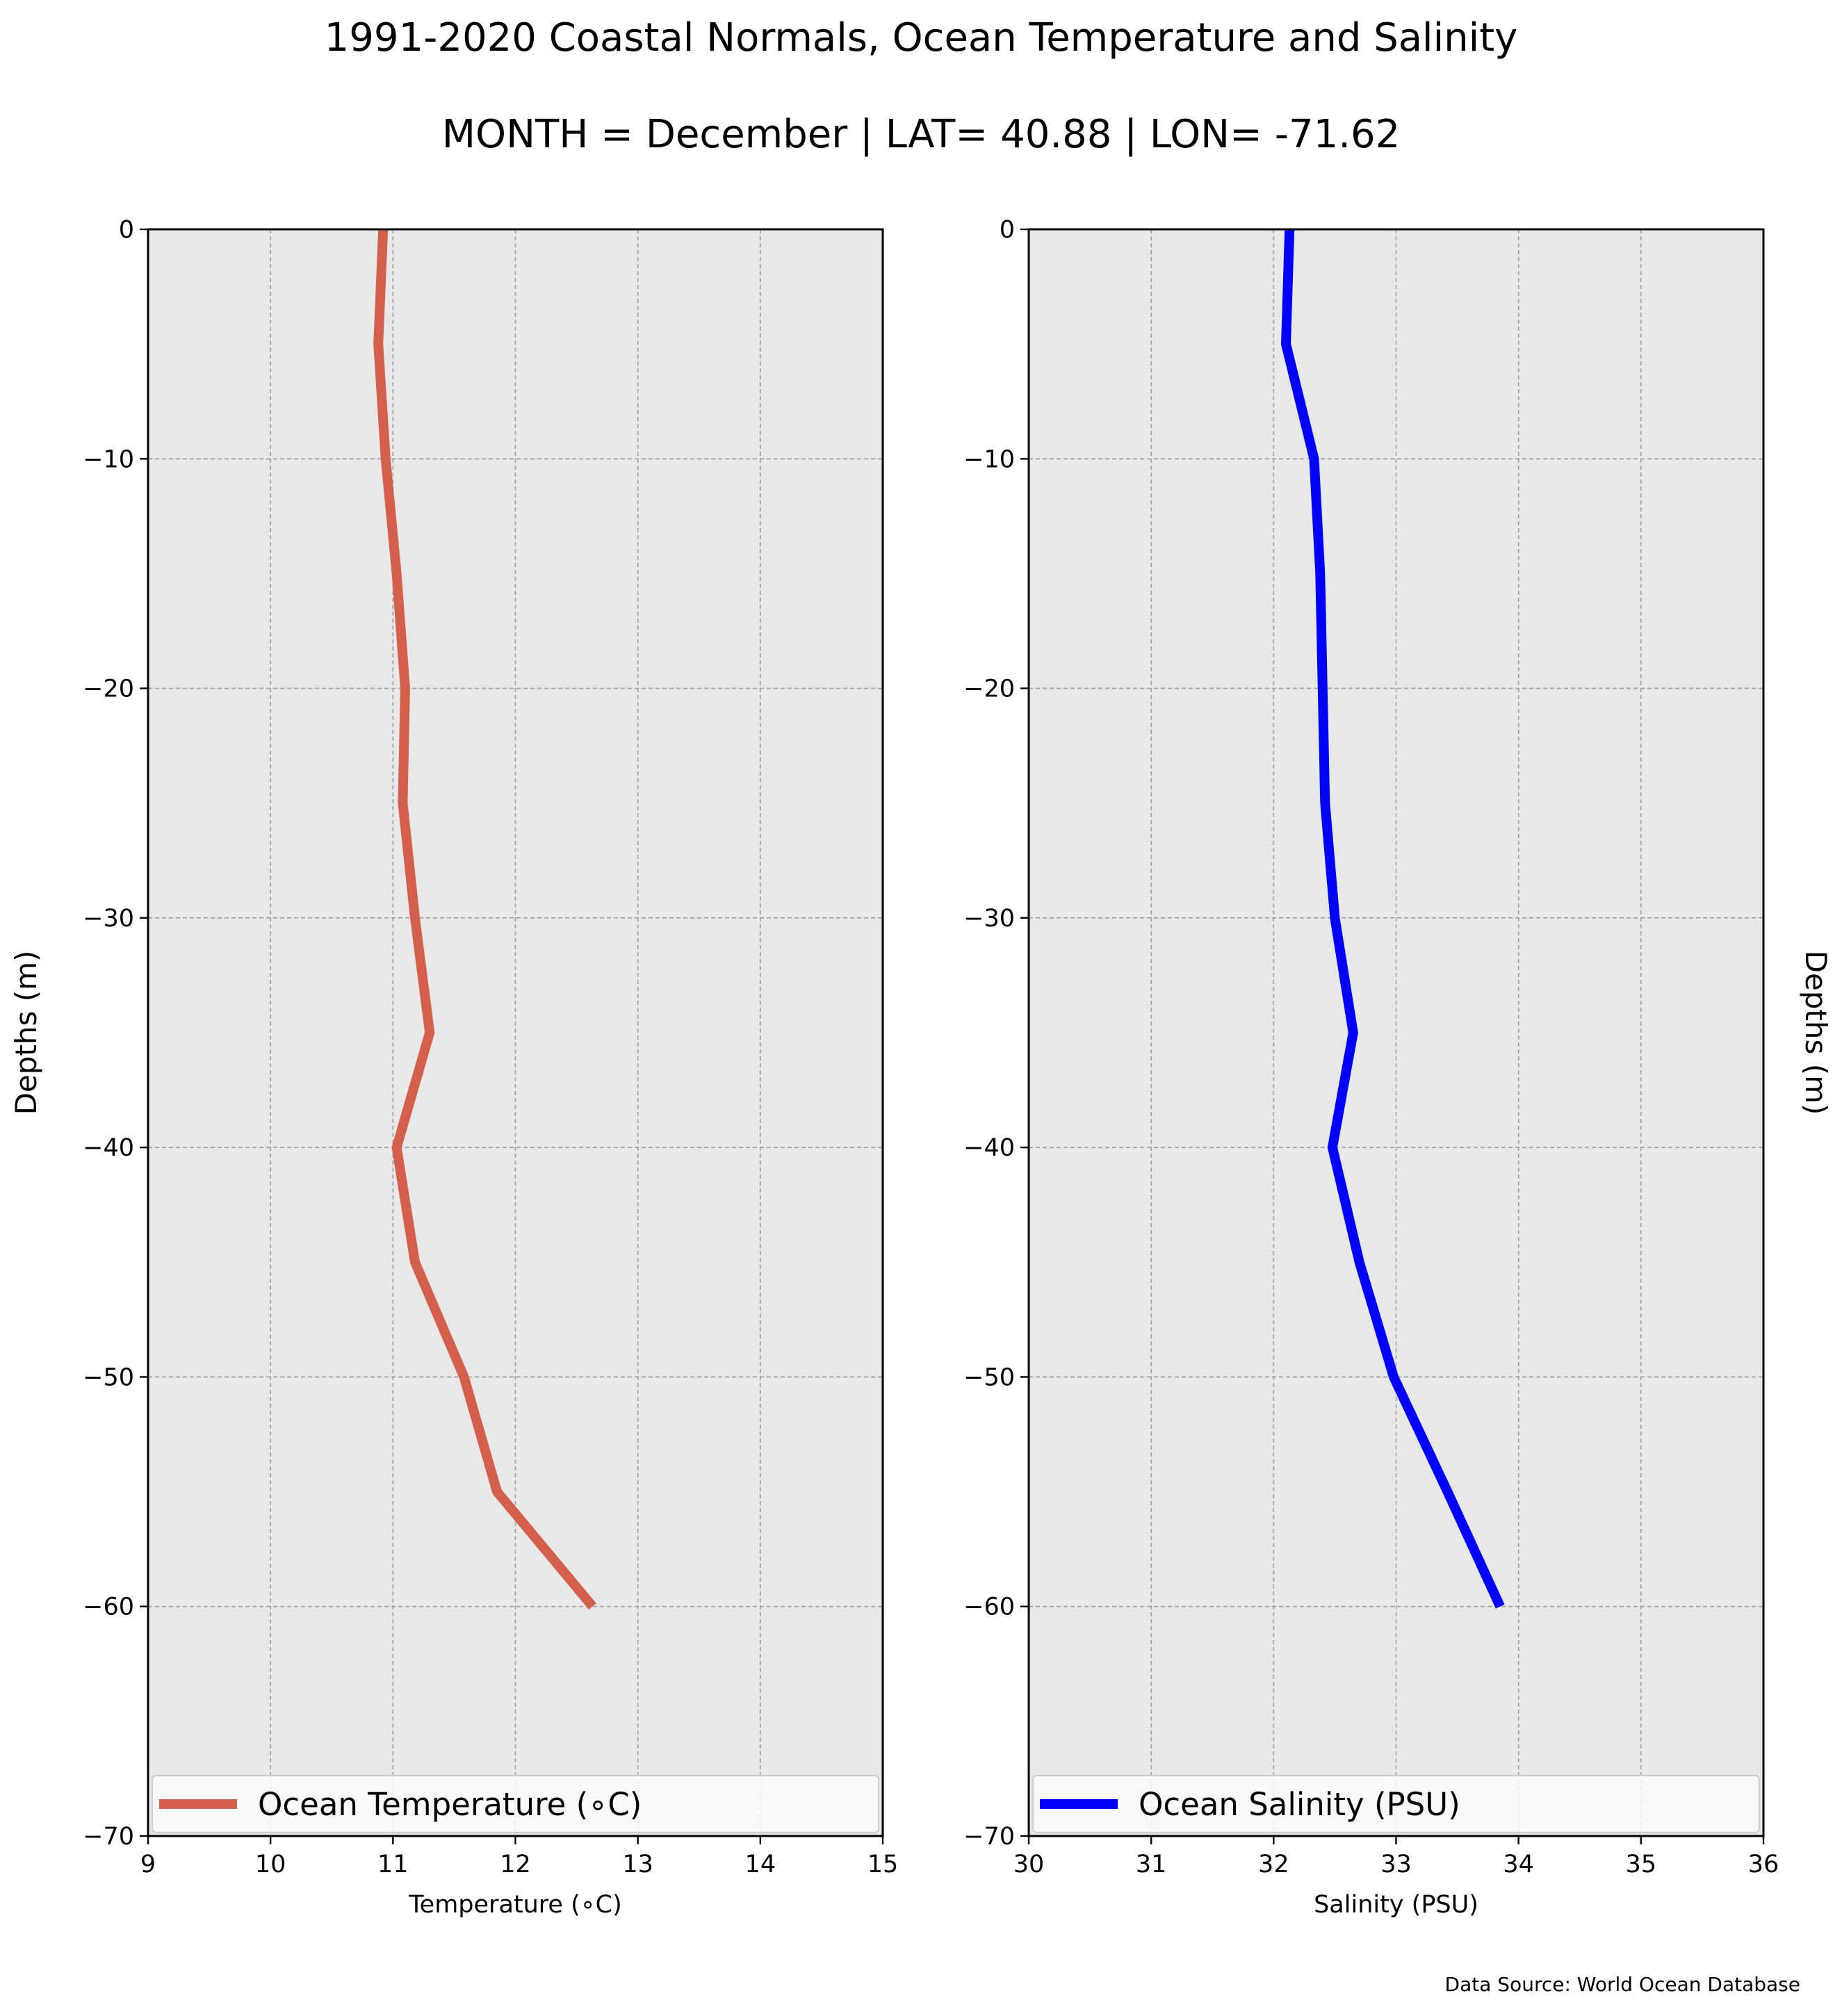 This screenshot has width=1842, height=2016. What do you see at coordinates (637, 1865) in the screenshot?
I see `chart-0-x-tick-label: 13` at bounding box center [637, 1865].